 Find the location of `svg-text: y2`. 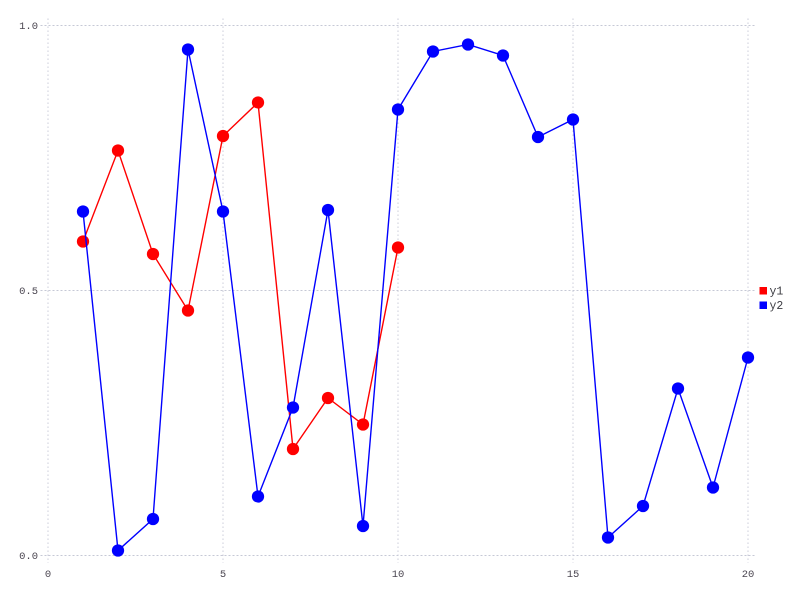

svg-text: y2 is located at coordinates (777, 306).